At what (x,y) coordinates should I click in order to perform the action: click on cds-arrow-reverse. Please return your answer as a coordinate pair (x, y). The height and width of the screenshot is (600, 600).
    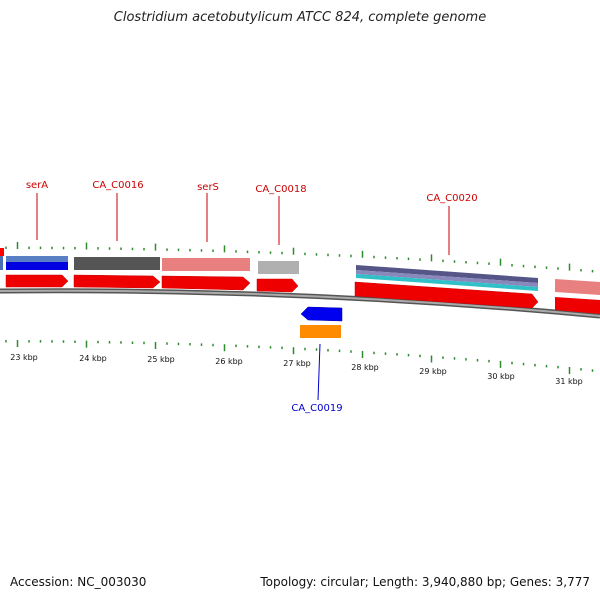
    Looking at the image, I should click on (321, 314).